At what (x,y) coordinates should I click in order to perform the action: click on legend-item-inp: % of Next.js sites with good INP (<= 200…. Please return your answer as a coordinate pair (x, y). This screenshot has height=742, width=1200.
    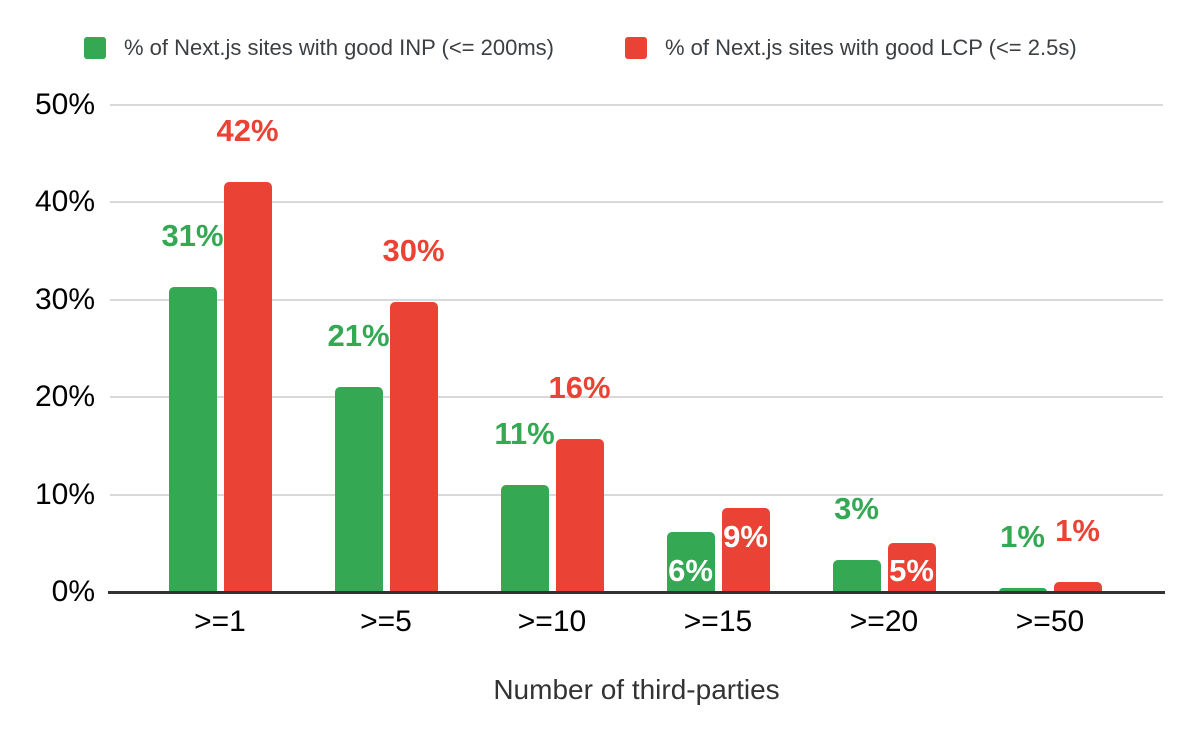
    Looking at the image, I should click on (319, 47).